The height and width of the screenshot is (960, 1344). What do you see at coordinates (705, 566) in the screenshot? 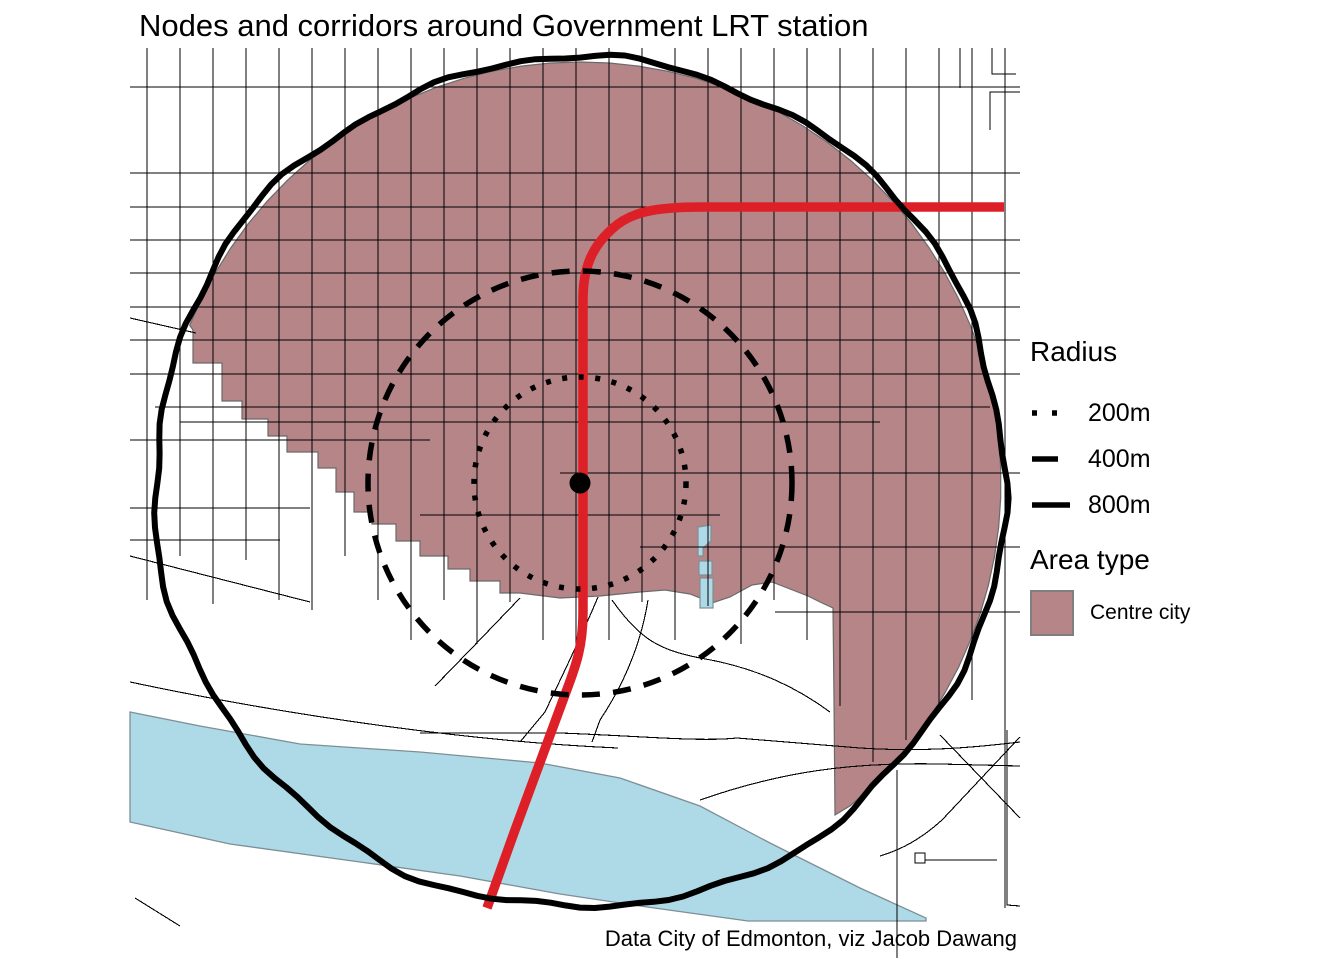
I see `creek-shape` at bounding box center [705, 566].